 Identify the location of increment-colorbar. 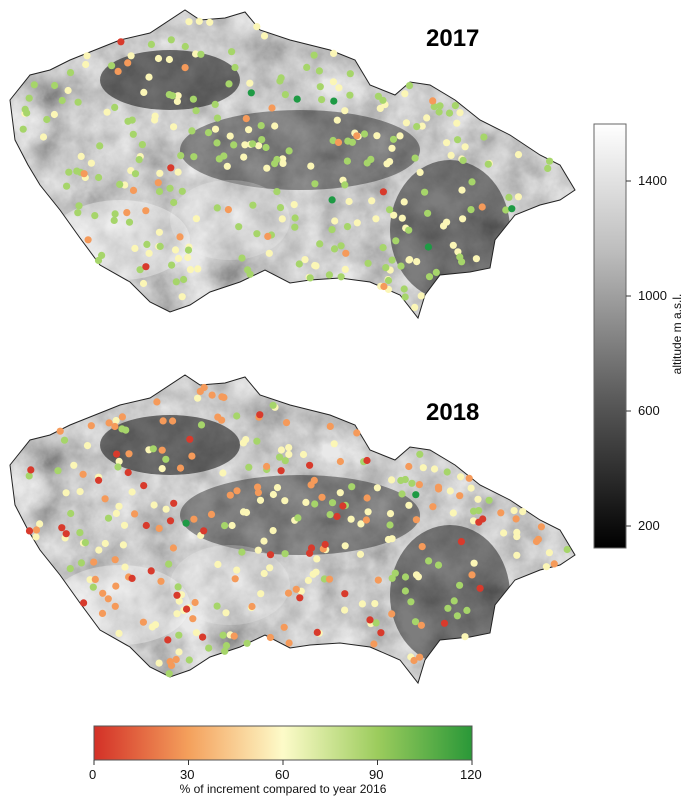
(283, 743).